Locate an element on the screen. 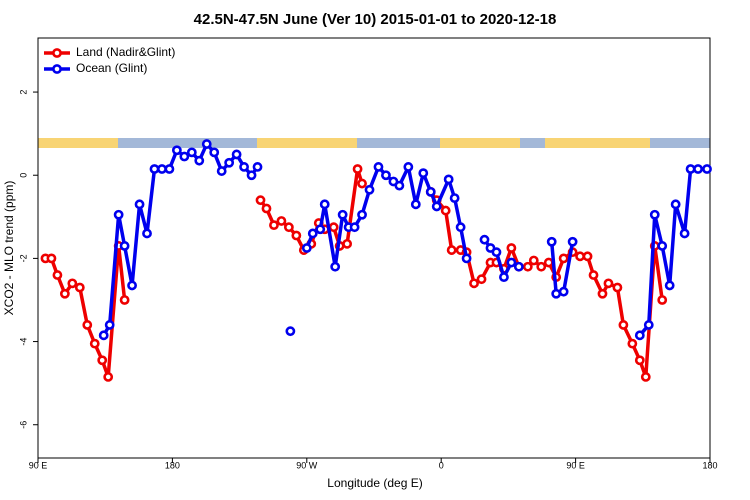 Image resolution: width=750 pixels, height=500 pixels. y-tick-label: -4 is located at coordinates (23, 342).